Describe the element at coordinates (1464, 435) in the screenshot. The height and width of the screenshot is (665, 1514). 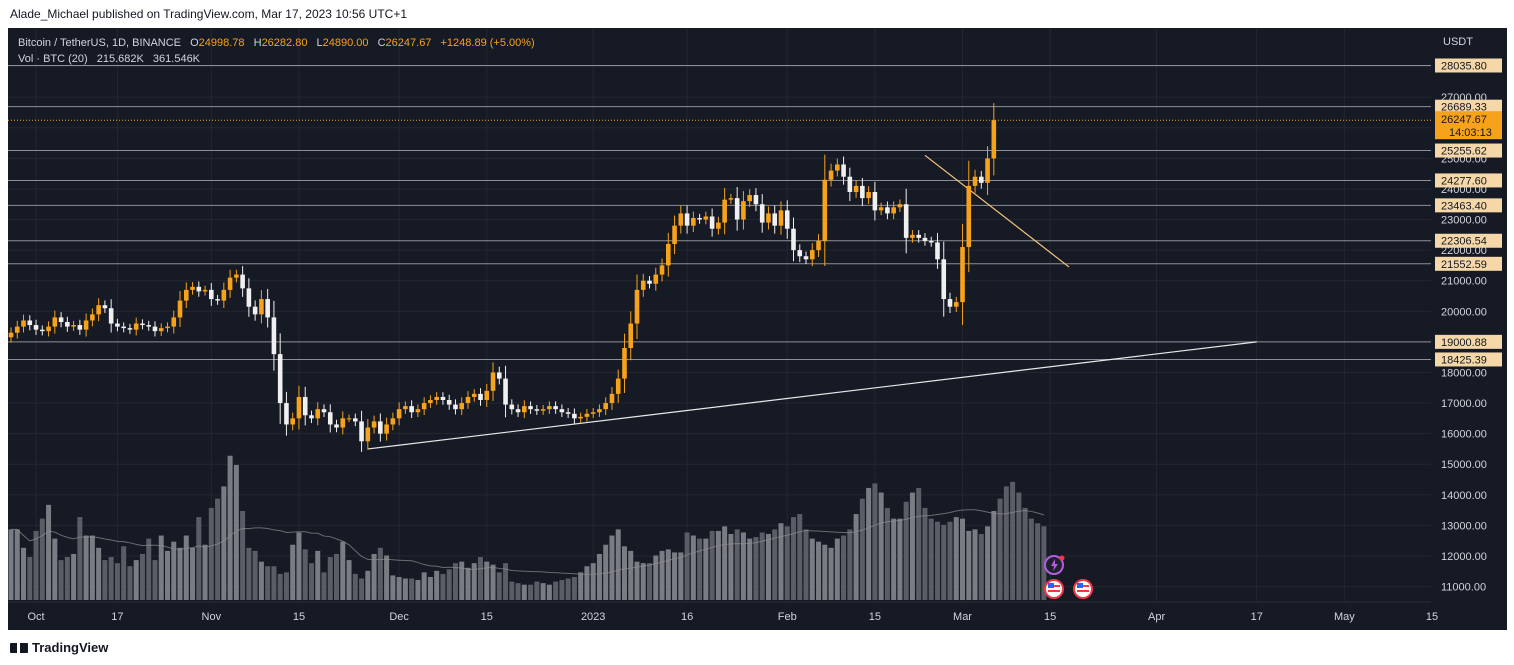
I see `price-tick-label: 16000.00` at that location.